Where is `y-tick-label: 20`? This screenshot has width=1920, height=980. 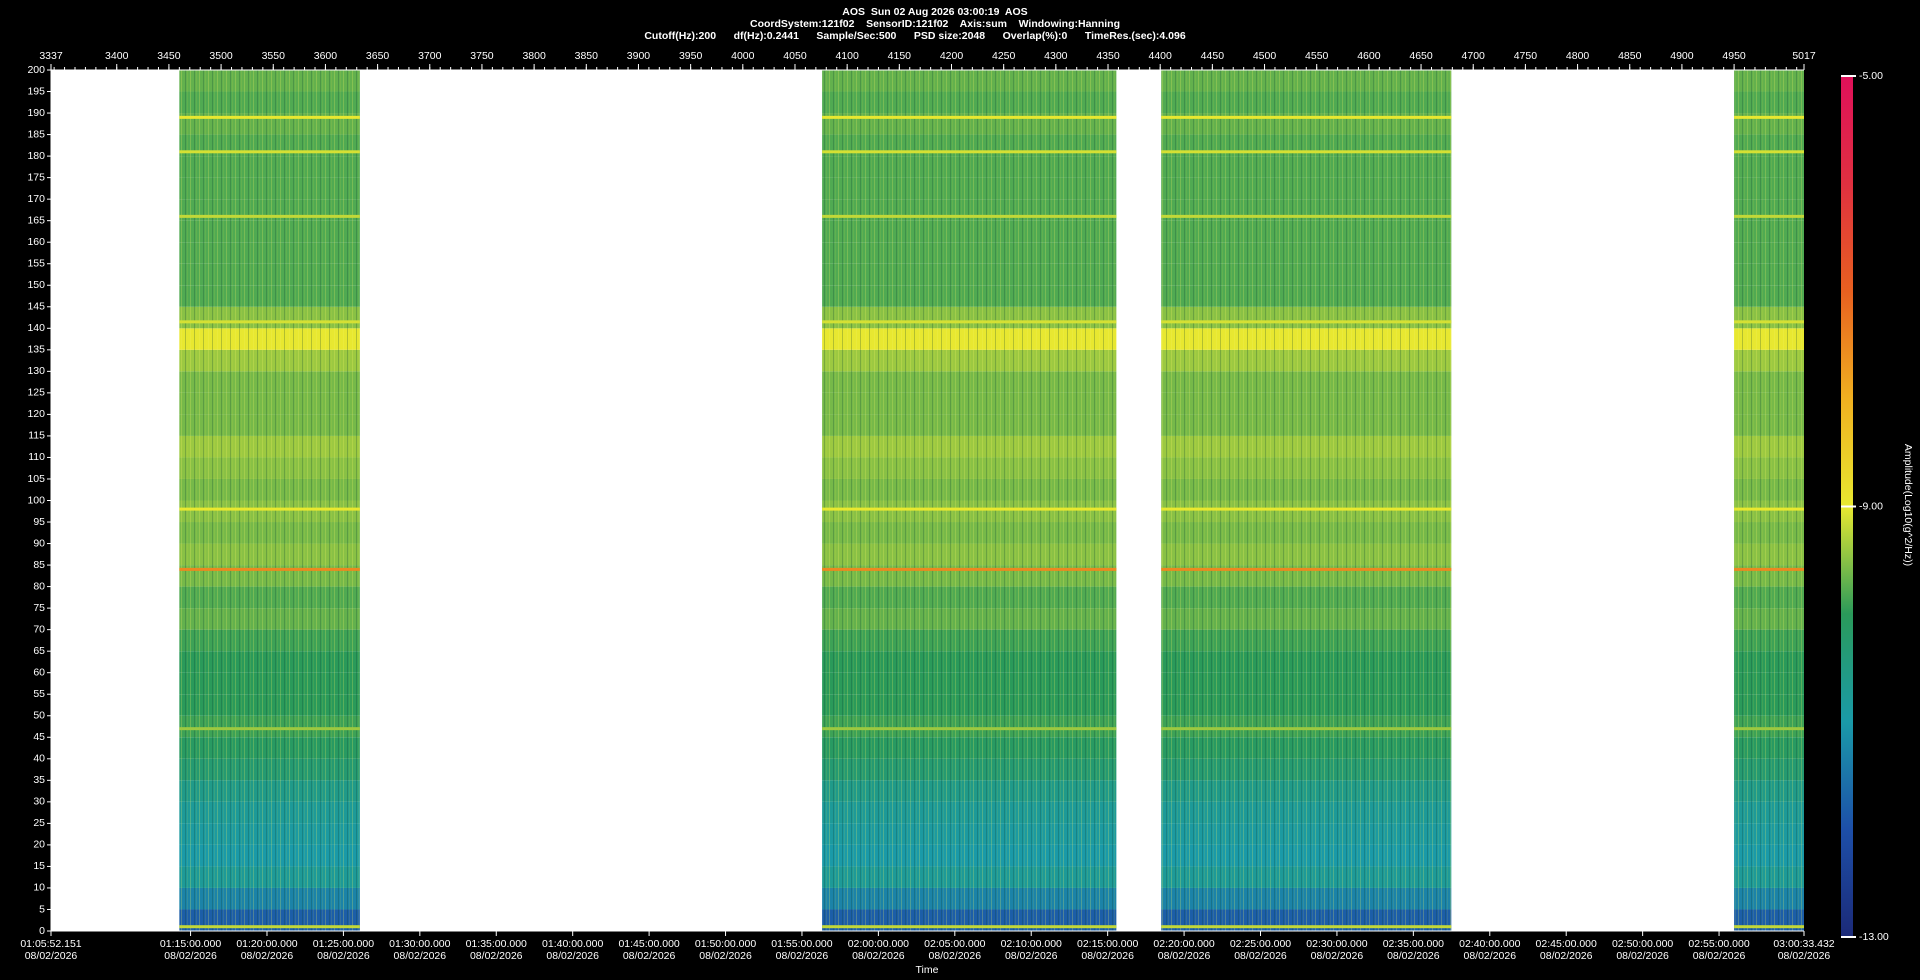 y-tick-label: 20 is located at coordinates (39, 845).